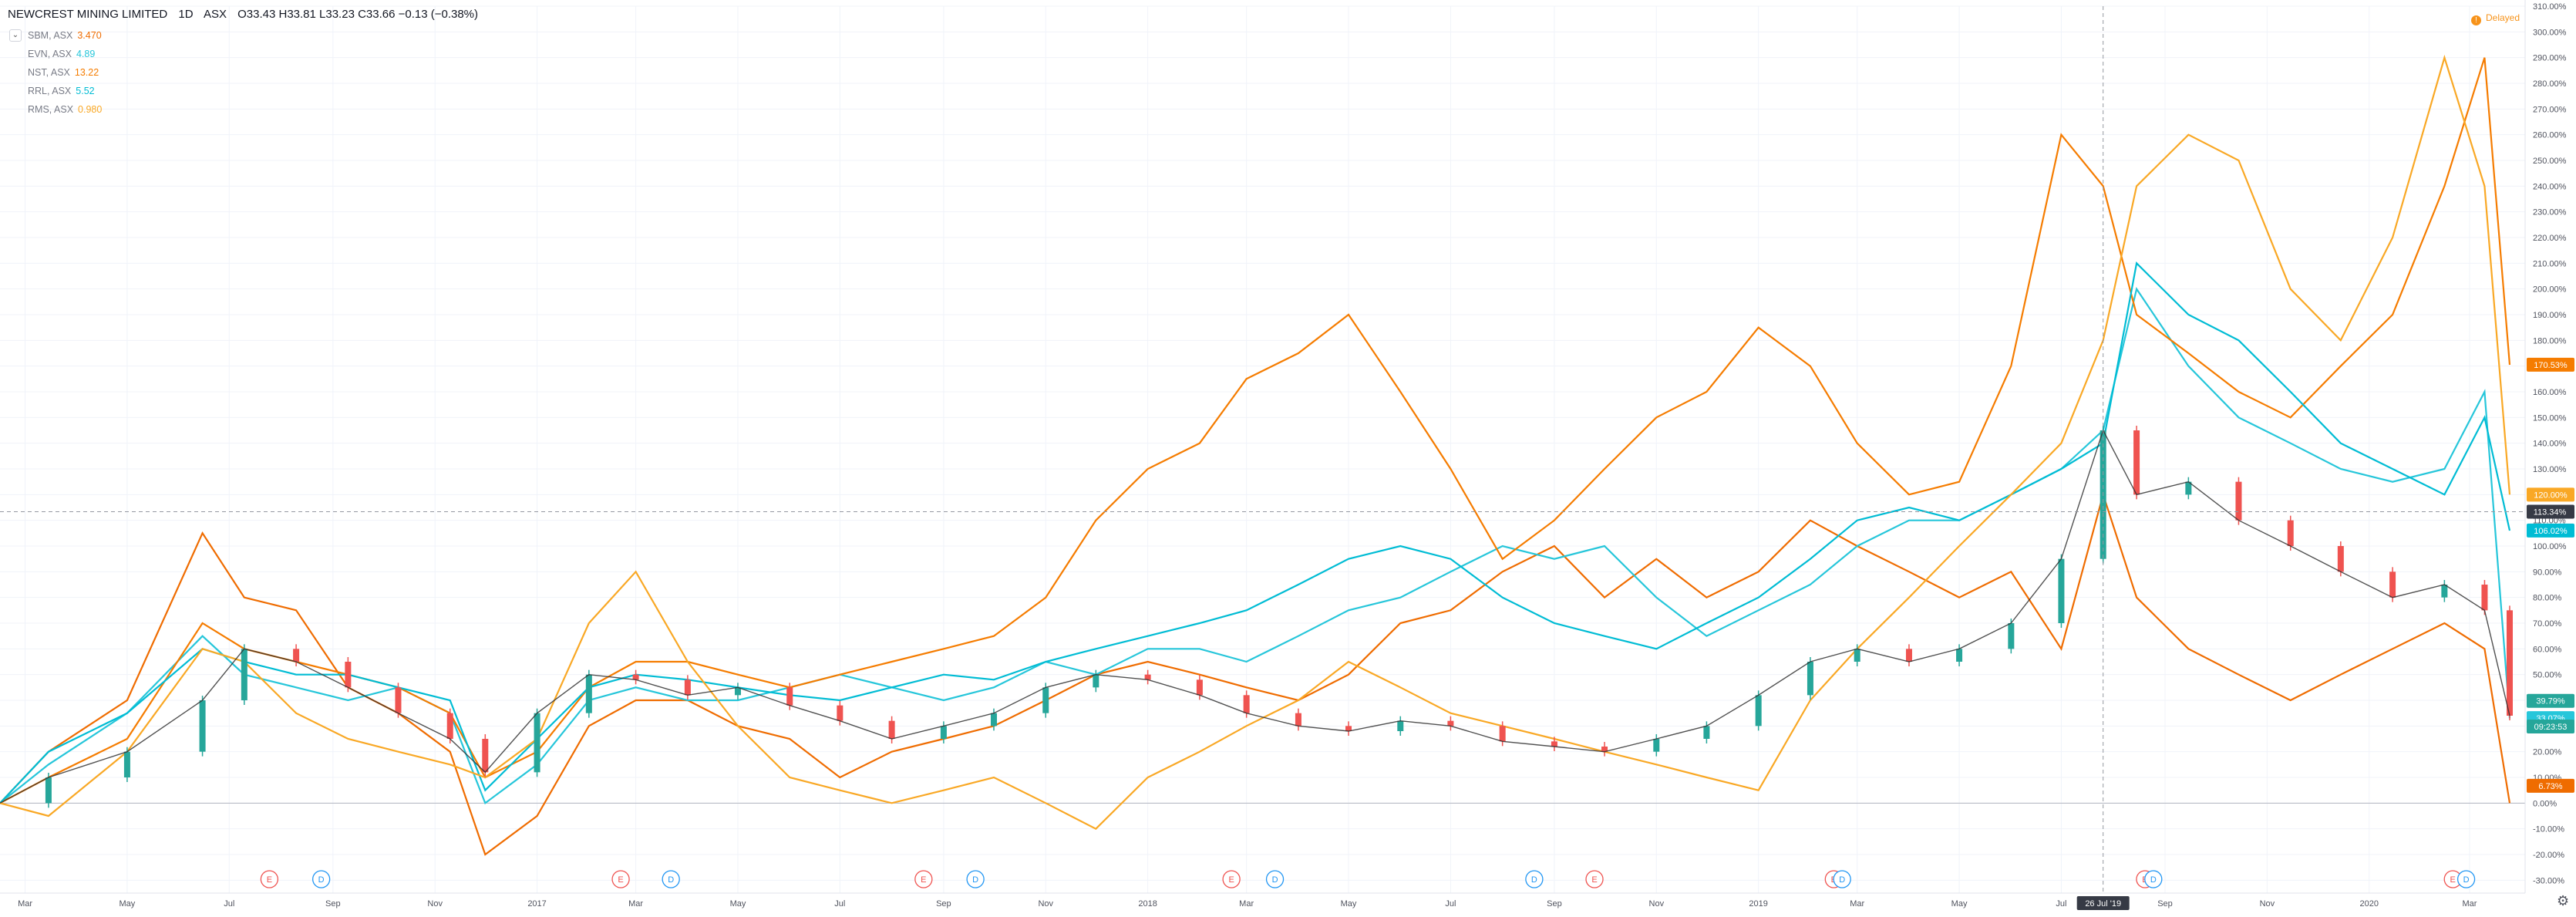  What do you see at coordinates (840, 904) in the screenshot?
I see `time-axis-tick-label: Jul` at bounding box center [840, 904].